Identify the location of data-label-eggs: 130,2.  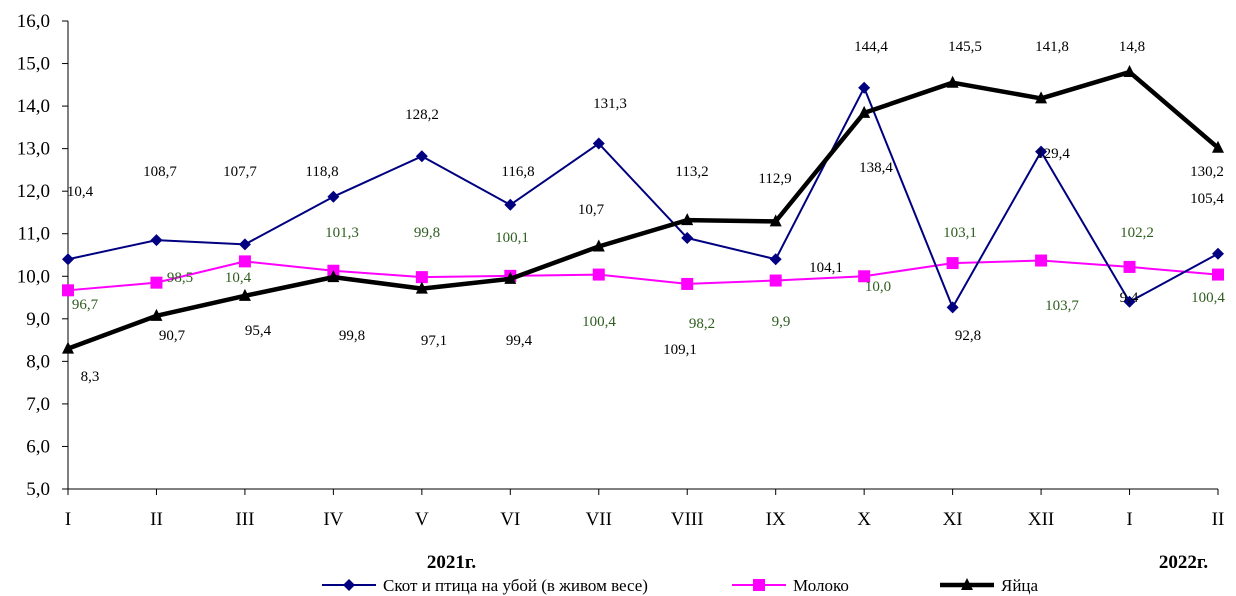
(1207, 172).